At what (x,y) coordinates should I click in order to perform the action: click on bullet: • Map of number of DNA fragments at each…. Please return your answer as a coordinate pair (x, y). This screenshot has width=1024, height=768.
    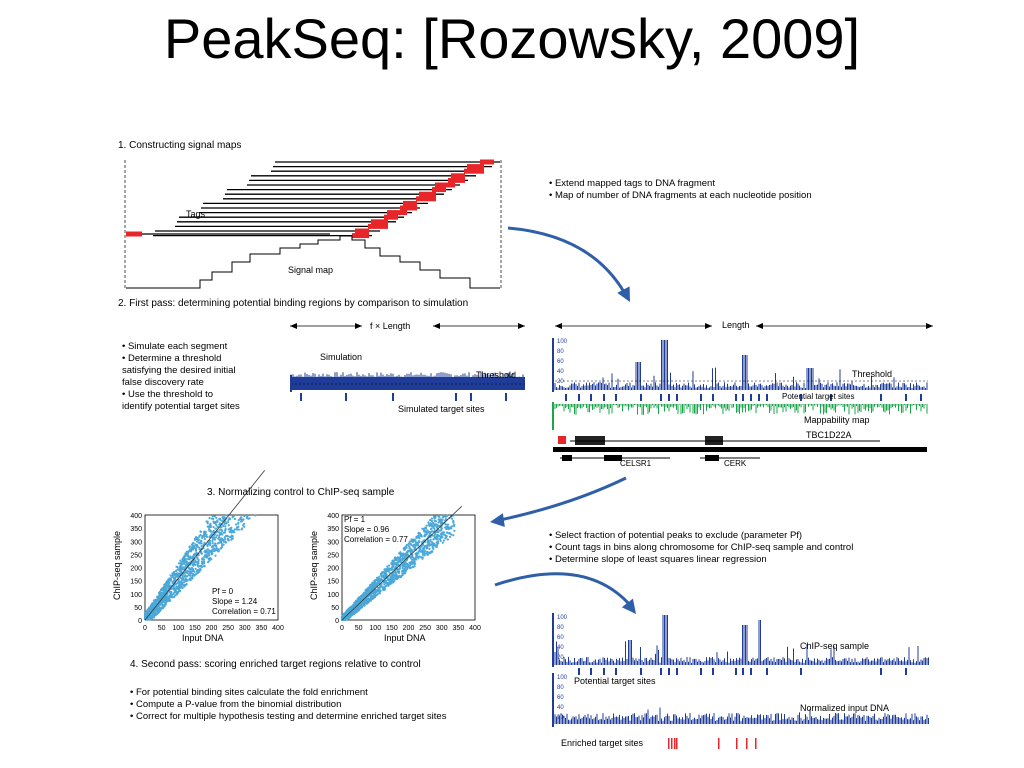
    Looking at the image, I should click on (680, 195).